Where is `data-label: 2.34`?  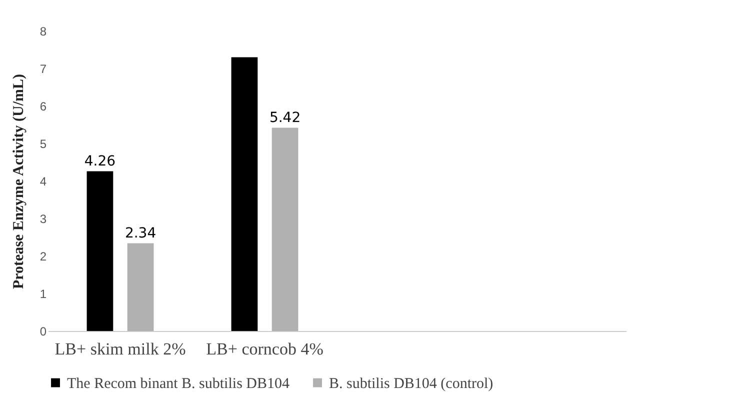 data-label: 2.34 is located at coordinates (140, 233).